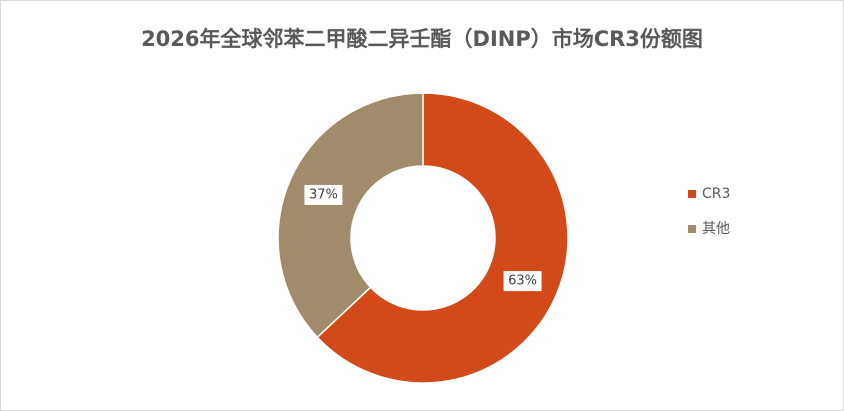 The width and height of the screenshot is (844, 411). I want to click on data-label: 63%, so click(522, 281).